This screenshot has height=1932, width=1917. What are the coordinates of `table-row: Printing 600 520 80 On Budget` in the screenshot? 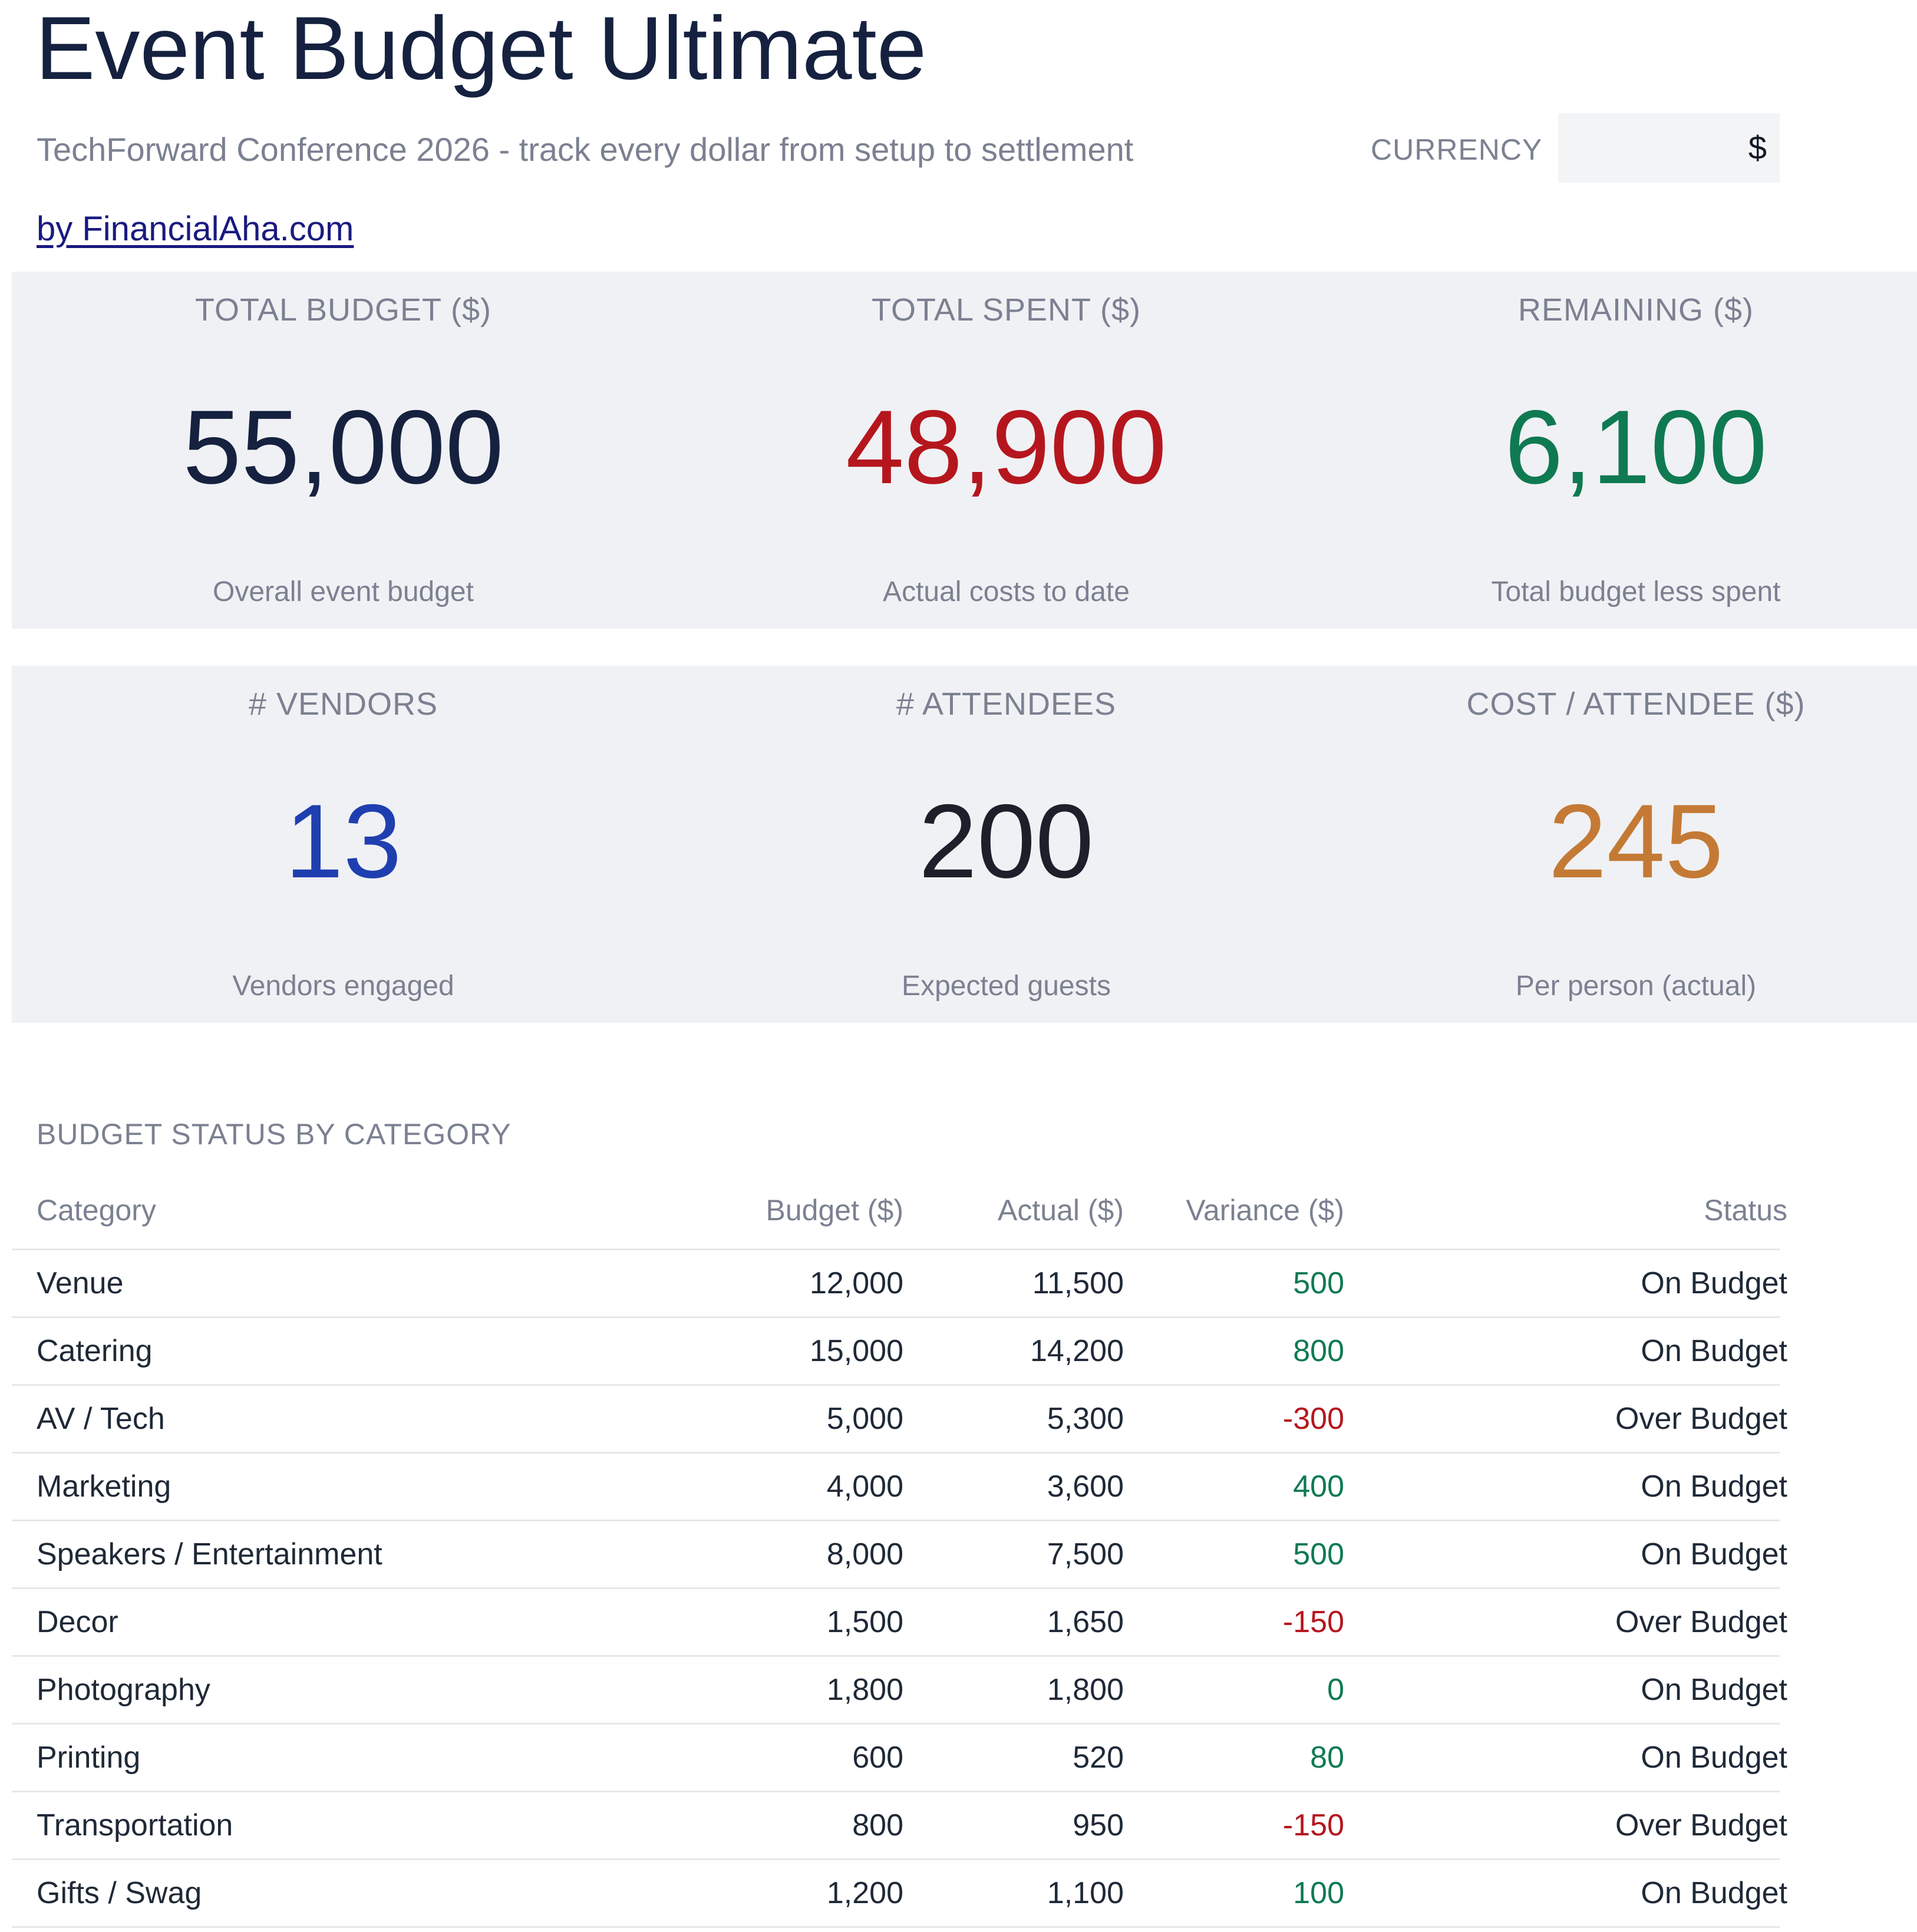 It's located at (899, 1758).